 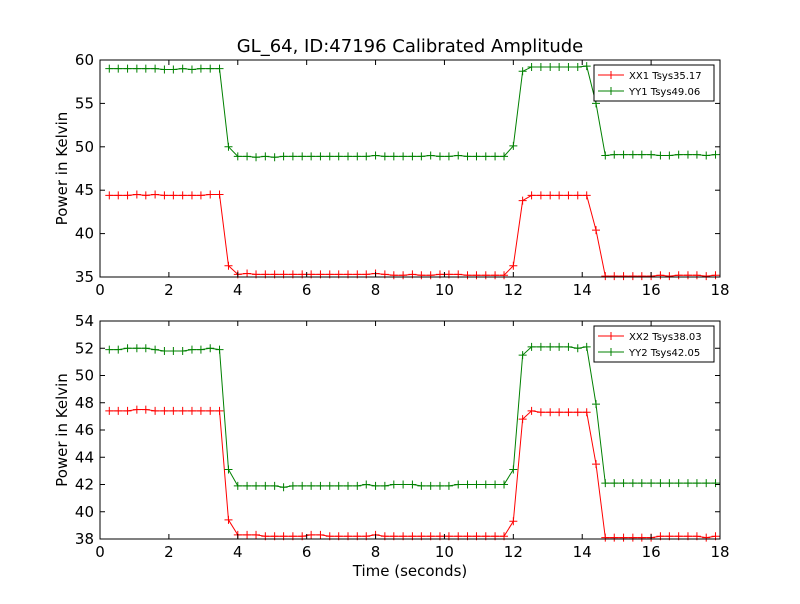 What do you see at coordinates (84, 512) in the screenshot?
I see `y-tick-label: 40` at bounding box center [84, 512].